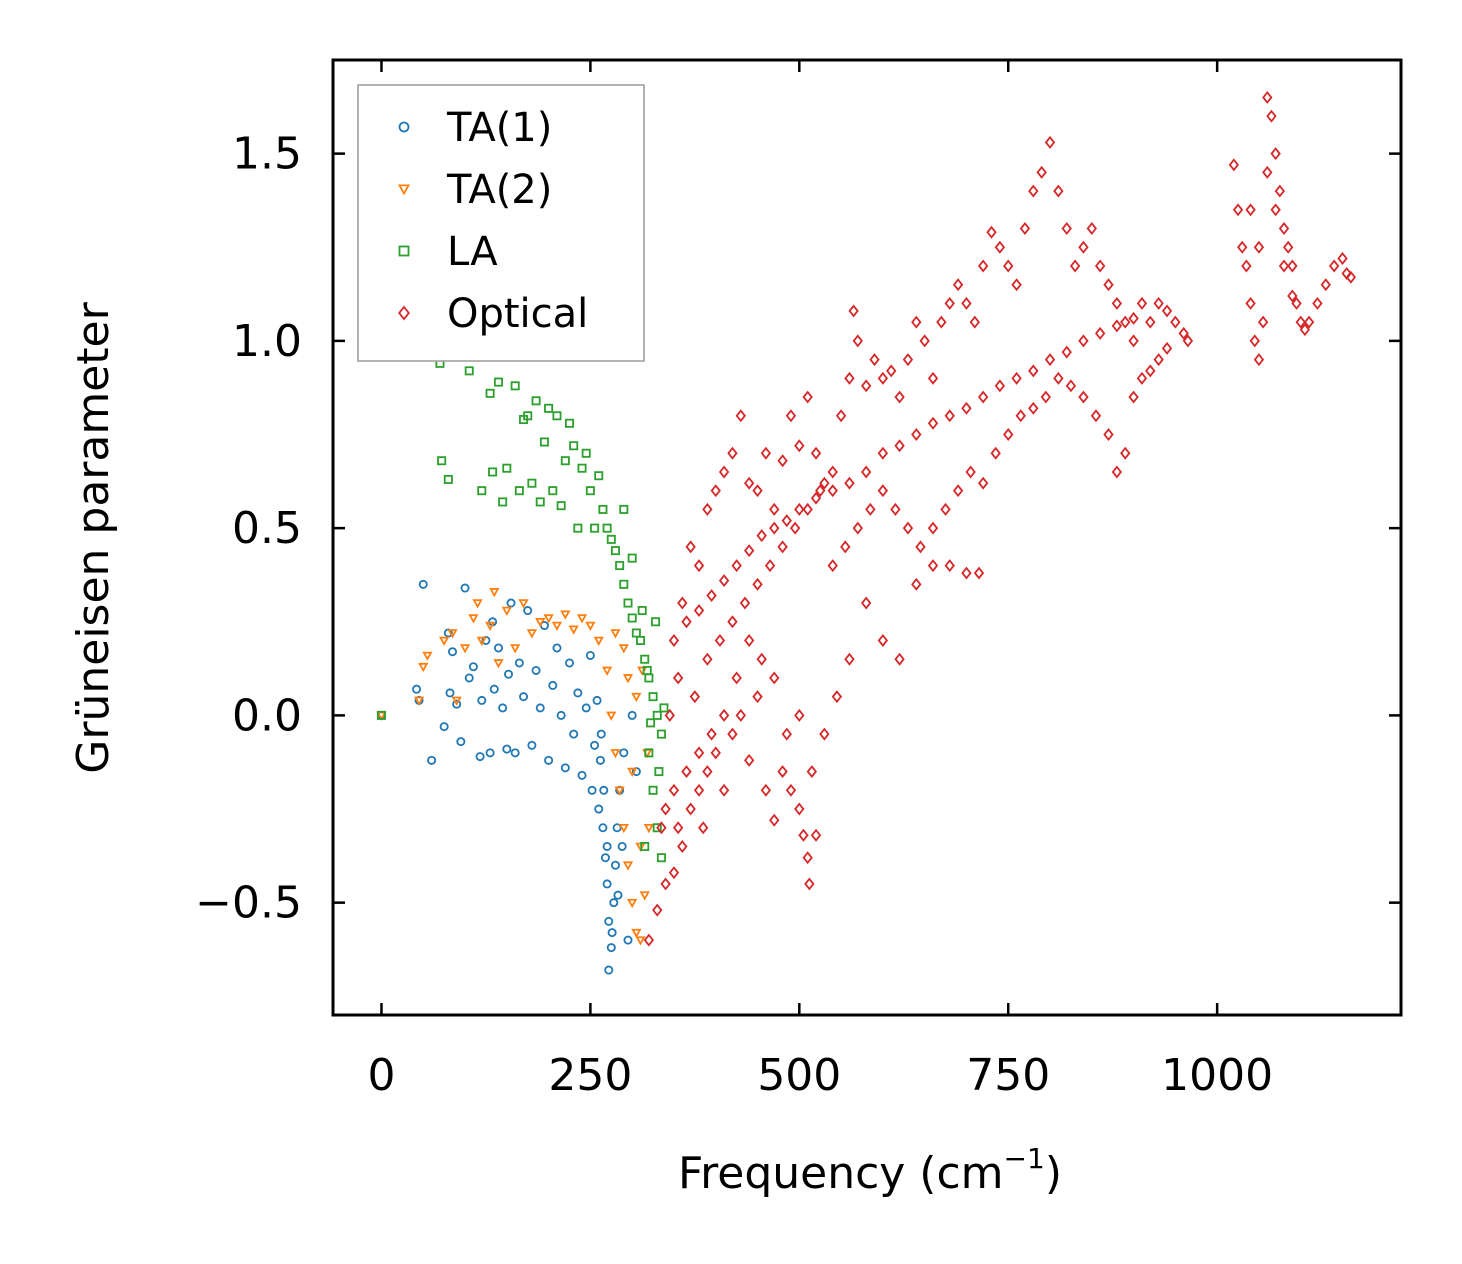  What do you see at coordinates (93, 537) in the screenshot?
I see `y-axis-label: Grüneisen parameter` at bounding box center [93, 537].